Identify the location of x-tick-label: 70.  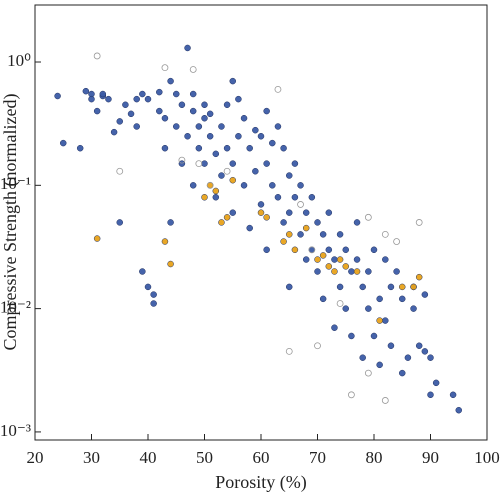
(317, 457).